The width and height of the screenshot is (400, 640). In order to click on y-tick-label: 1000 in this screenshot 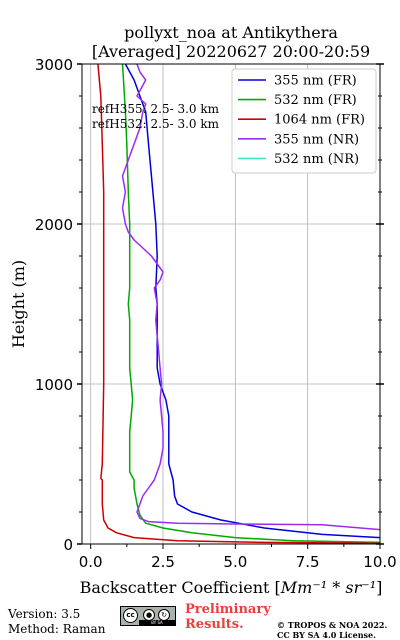, I will do `click(54, 385)`.